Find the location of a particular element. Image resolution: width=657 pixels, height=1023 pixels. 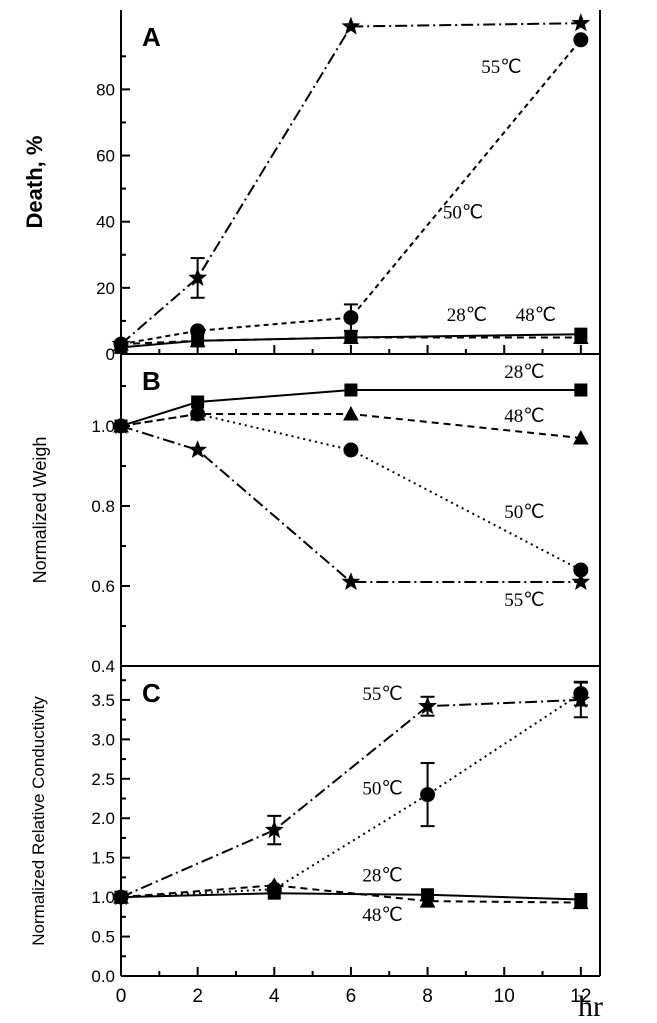

y-tick-label: 60 is located at coordinates (105, 156).